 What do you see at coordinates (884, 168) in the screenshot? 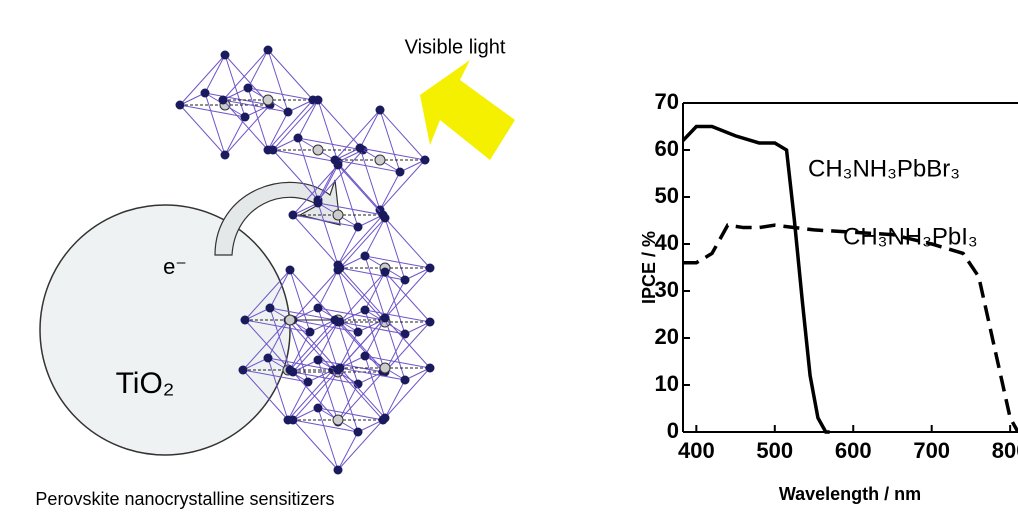
I see `series-label: CH₃NH₃PbBr₃` at bounding box center [884, 168].